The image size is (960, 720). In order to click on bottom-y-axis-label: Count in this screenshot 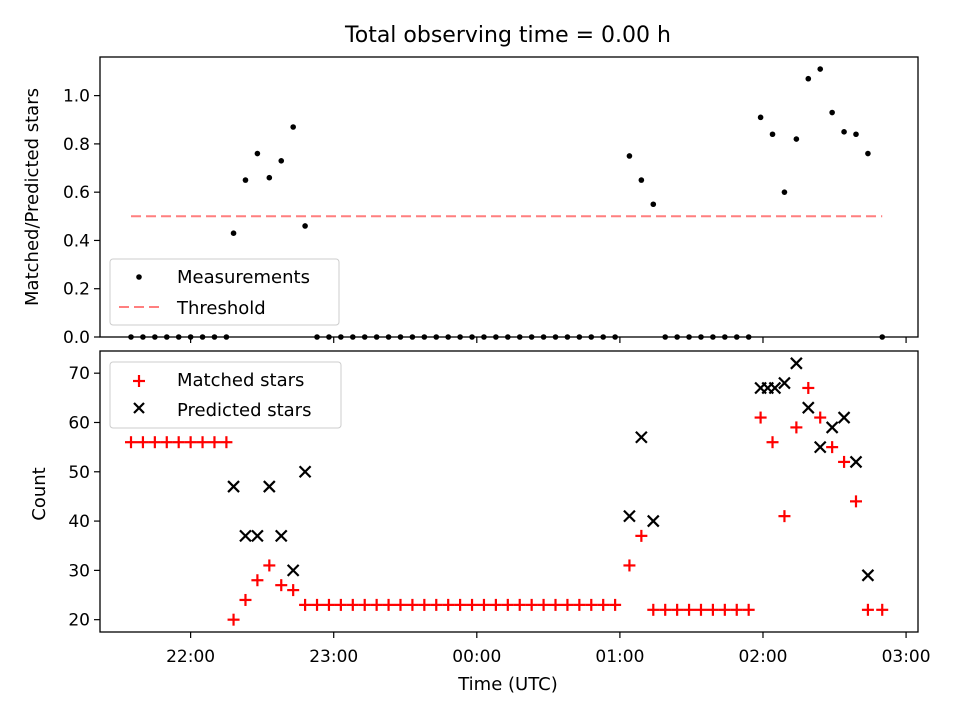, I will do `click(39, 493)`.